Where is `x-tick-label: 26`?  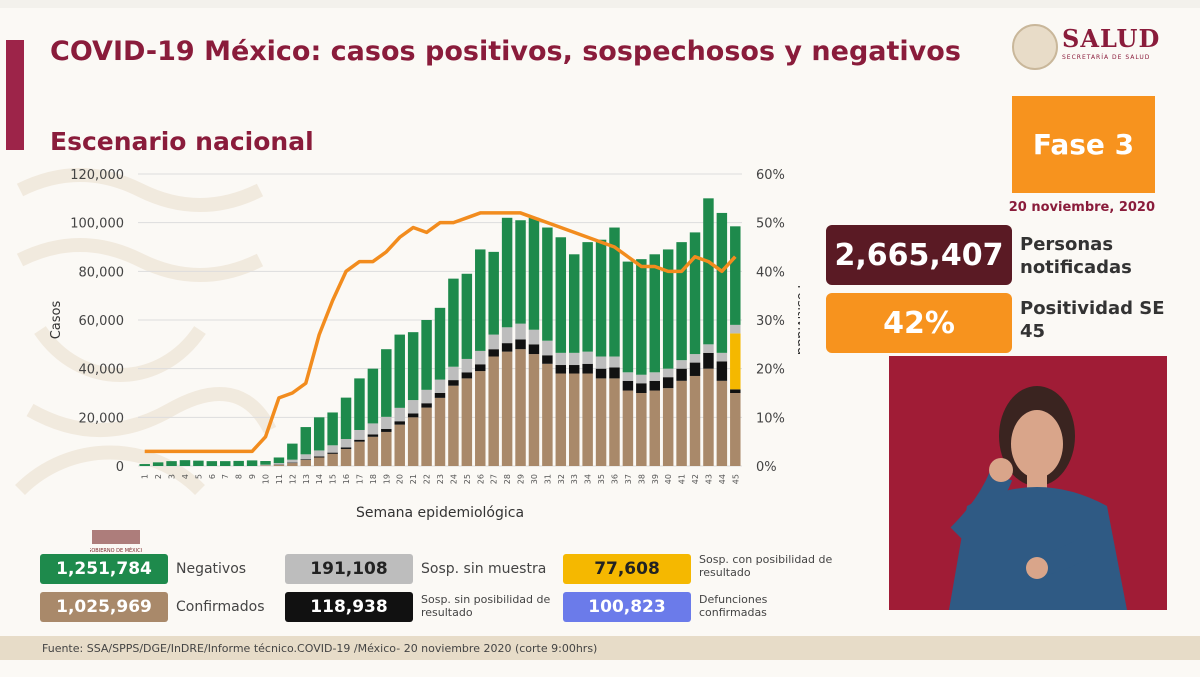 x-tick-label: 26 is located at coordinates (480, 479).